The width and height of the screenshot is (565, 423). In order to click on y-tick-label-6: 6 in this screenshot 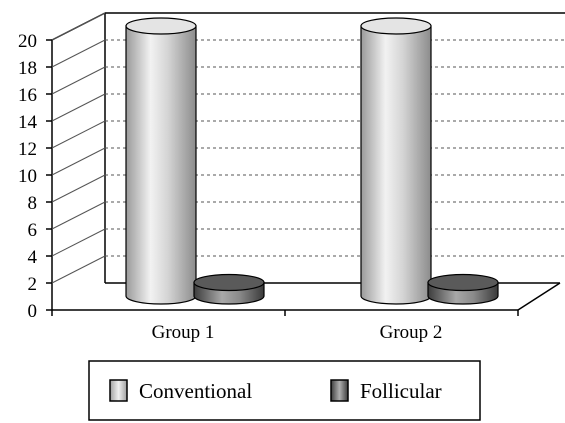, I will do `click(33, 230)`.